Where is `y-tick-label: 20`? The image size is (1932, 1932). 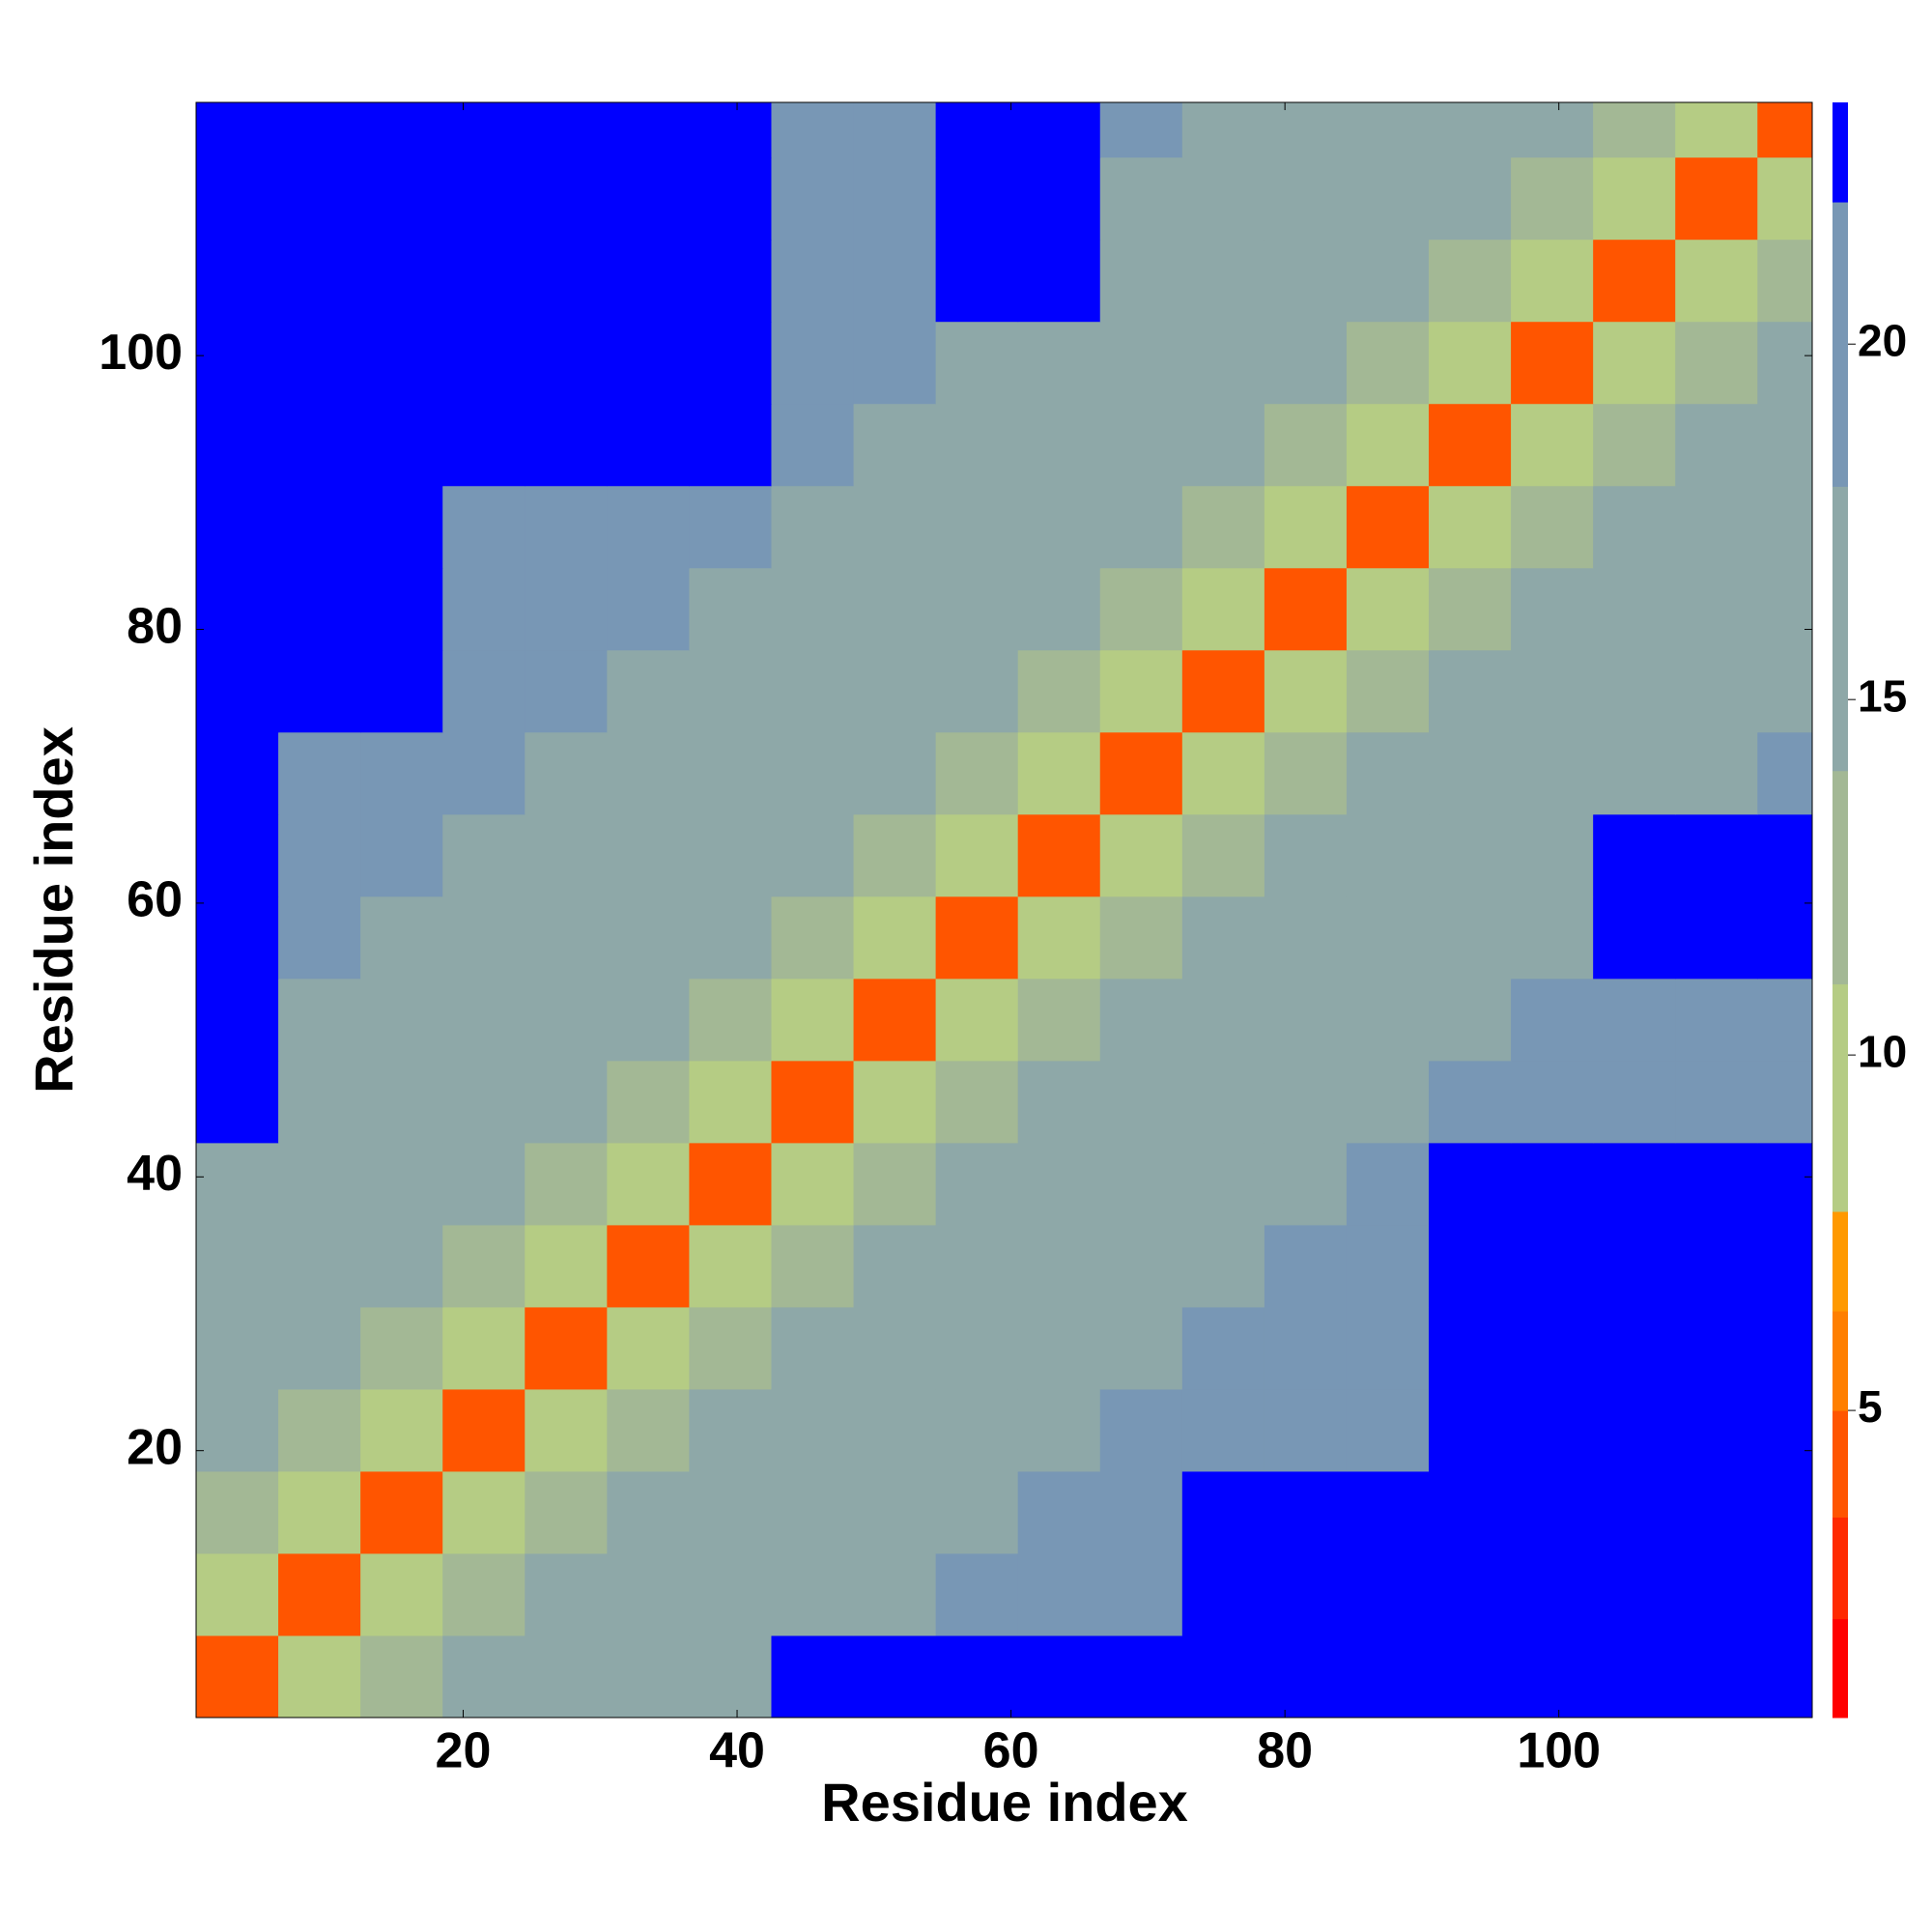
y-tick-label: 20 is located at coordinates (155, 1447).